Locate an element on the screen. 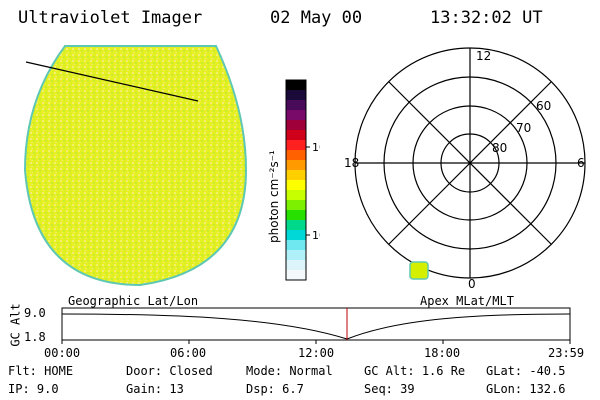 The image size is (600, 400). mlt-label-12: 12 is located at coordinates (483, 56).